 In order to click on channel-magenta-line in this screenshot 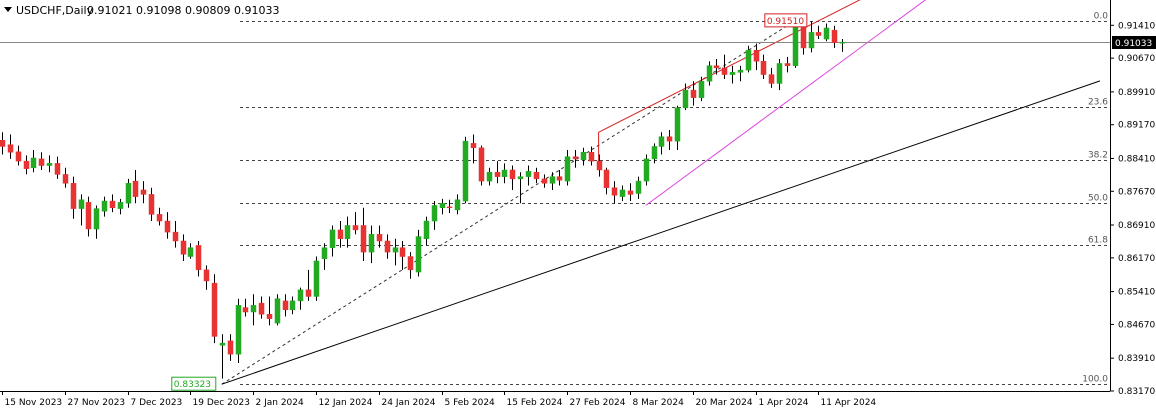, I will do `click(786, 103)`.